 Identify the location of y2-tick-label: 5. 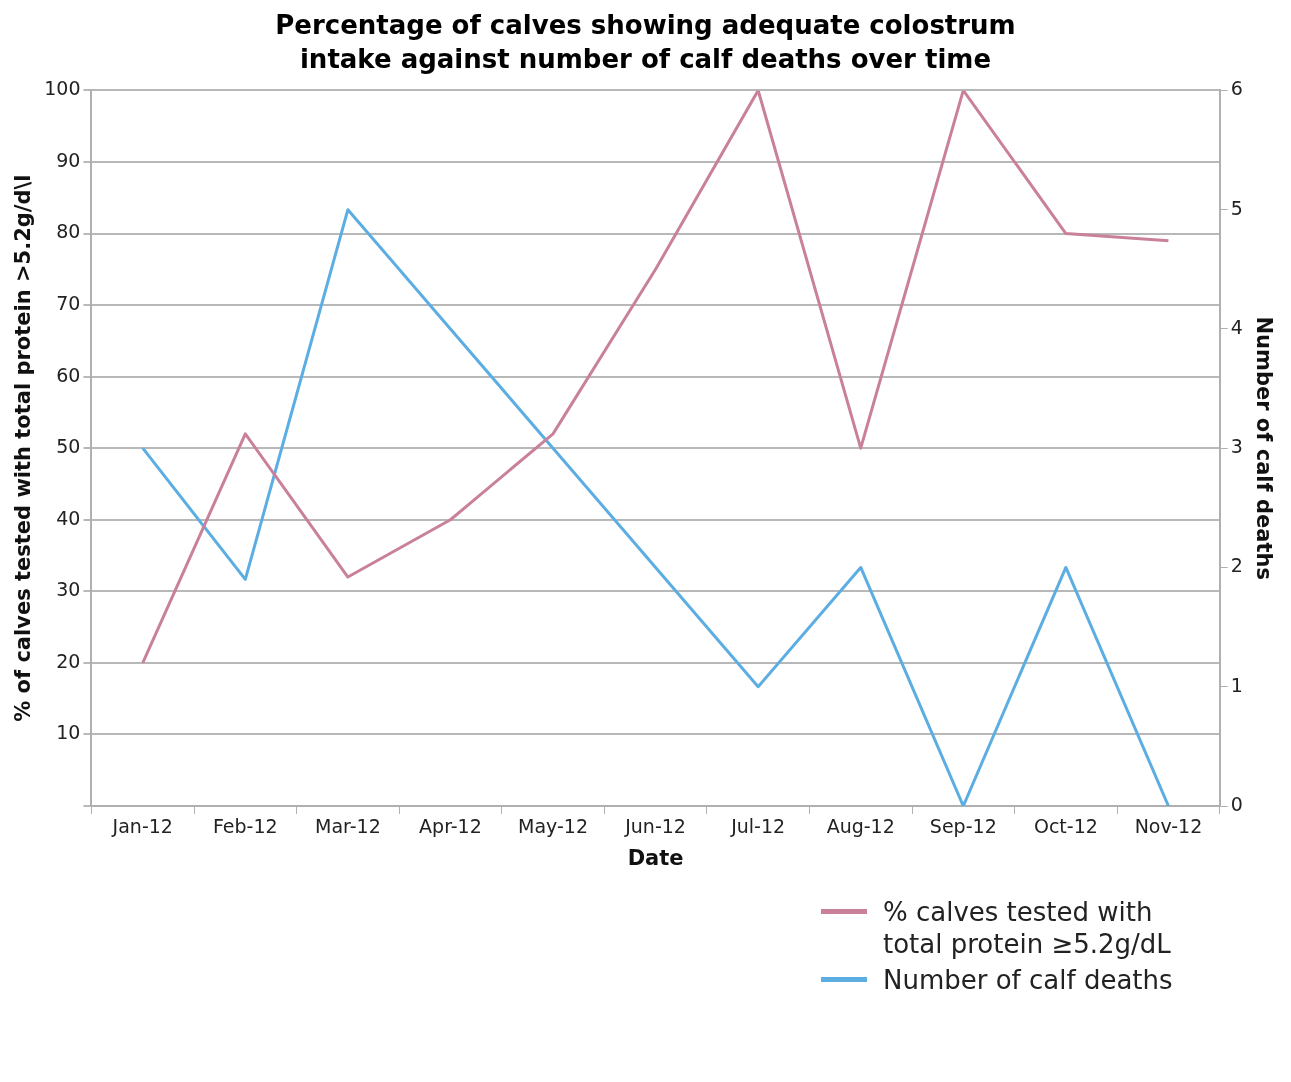
(1236, 207).